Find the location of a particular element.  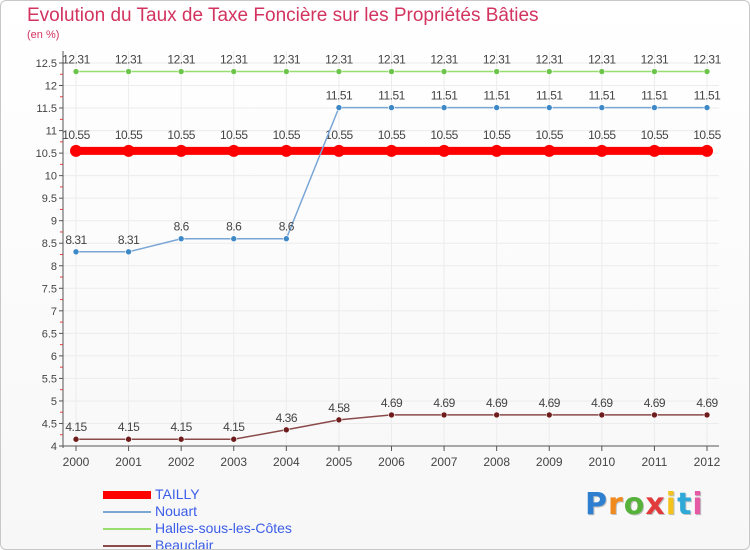

y-tick-label: 6.5 is located at coordinates (49, 334).